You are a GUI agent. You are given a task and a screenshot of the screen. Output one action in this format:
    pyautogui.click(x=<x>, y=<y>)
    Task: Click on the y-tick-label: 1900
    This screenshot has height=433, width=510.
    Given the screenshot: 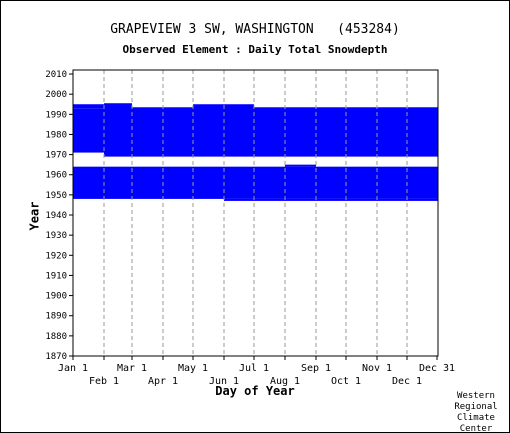 What is the action you would take?
    pyautogui.click(x=56, y=297)
    